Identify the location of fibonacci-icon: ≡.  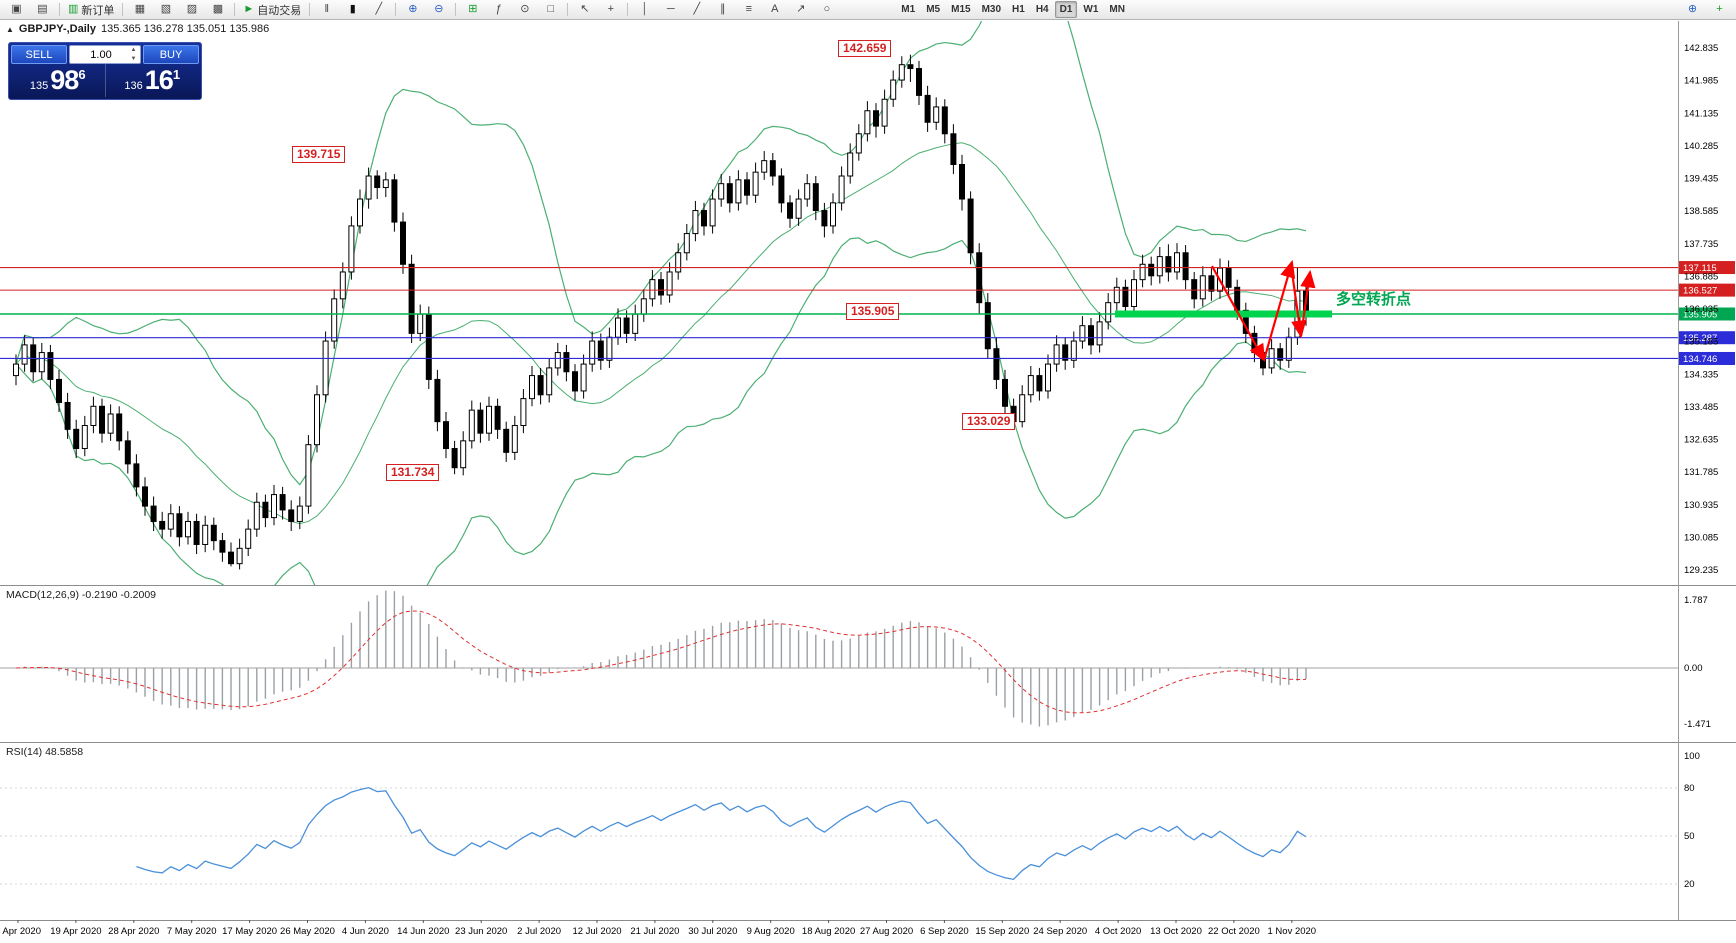
(748, 9).